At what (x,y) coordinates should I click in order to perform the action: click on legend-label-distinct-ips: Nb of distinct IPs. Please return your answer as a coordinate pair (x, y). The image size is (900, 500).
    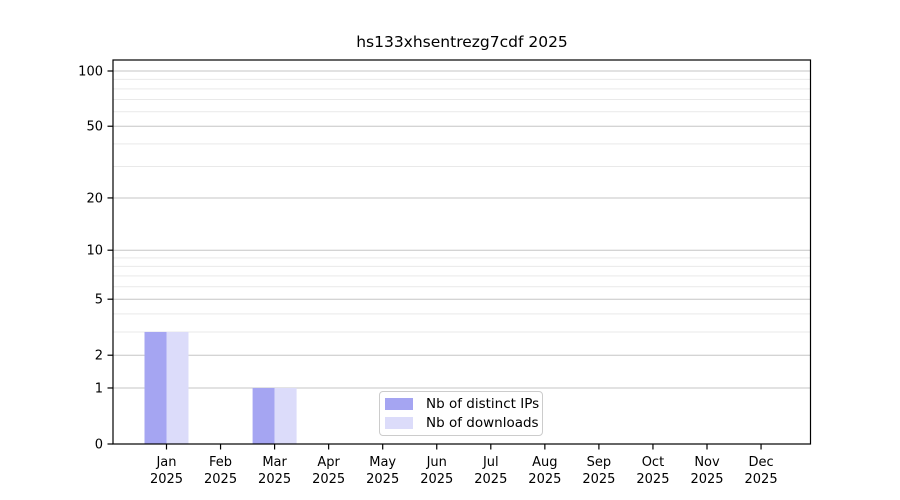
    Looking at the image, I should click on (483, 404).